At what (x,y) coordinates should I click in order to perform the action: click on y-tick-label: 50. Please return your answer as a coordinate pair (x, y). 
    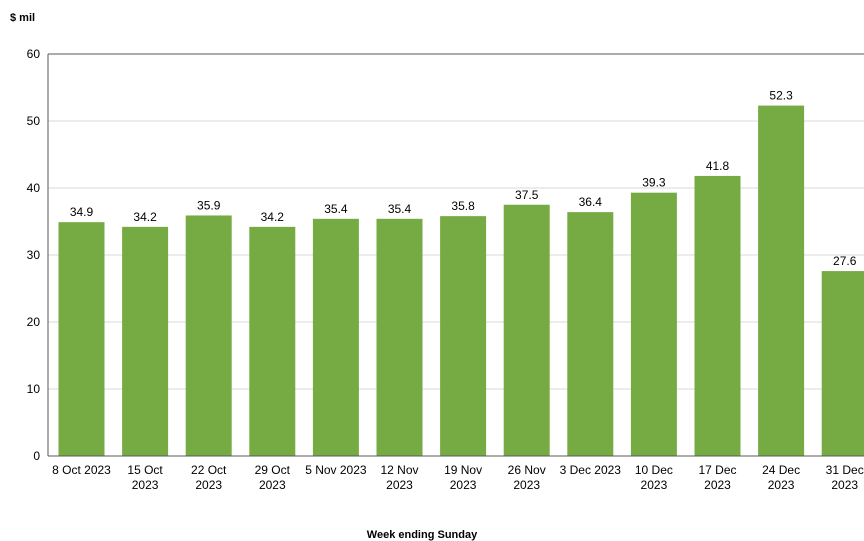
    Looking at the image, I should click on (34, 121).